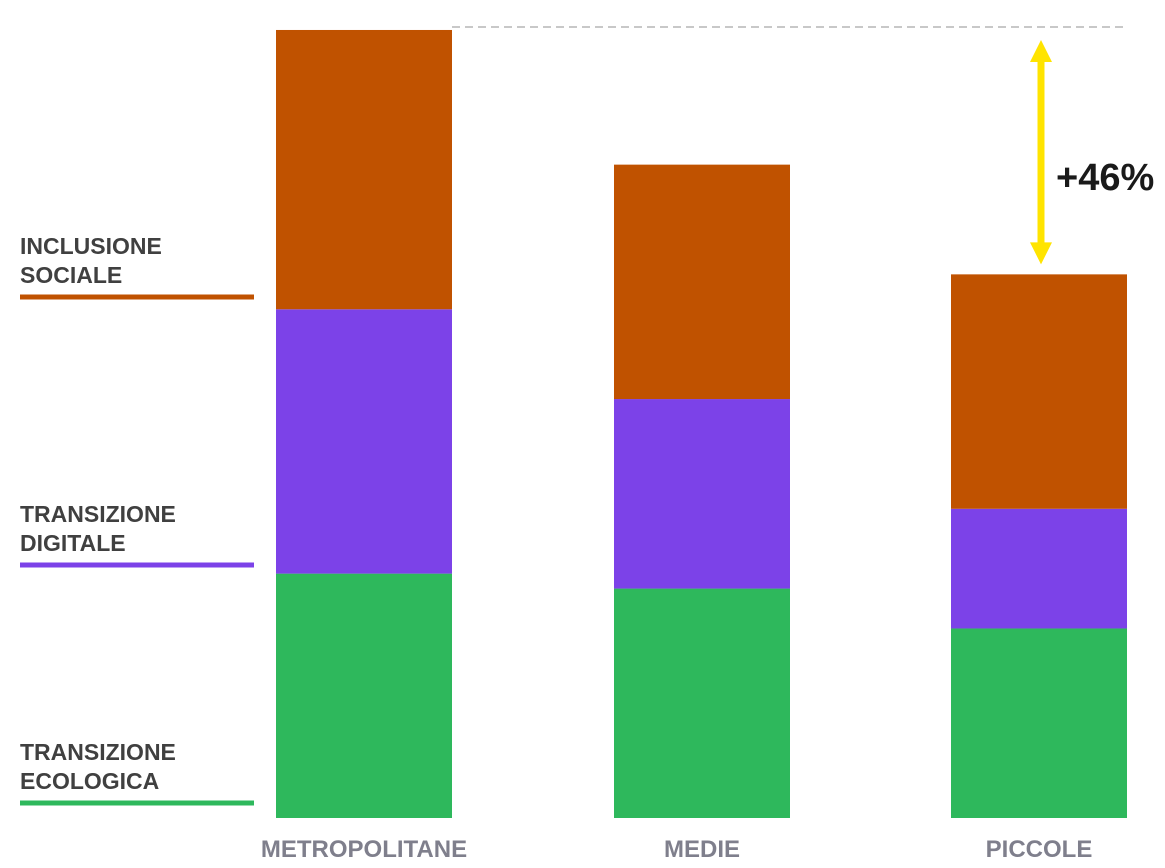 The width and height of the screenshot is (1165, 868). Describe the element at coordinates (98, 514) in the screenshot. I see `legend-label-transizione-digitale-line-1: TRANSIZIONE` at that location.